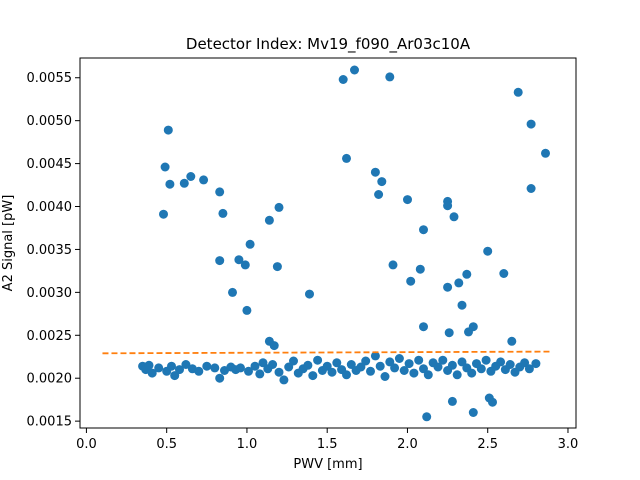  I want to click on x-tick-label: 2.0, so click(407, 444).